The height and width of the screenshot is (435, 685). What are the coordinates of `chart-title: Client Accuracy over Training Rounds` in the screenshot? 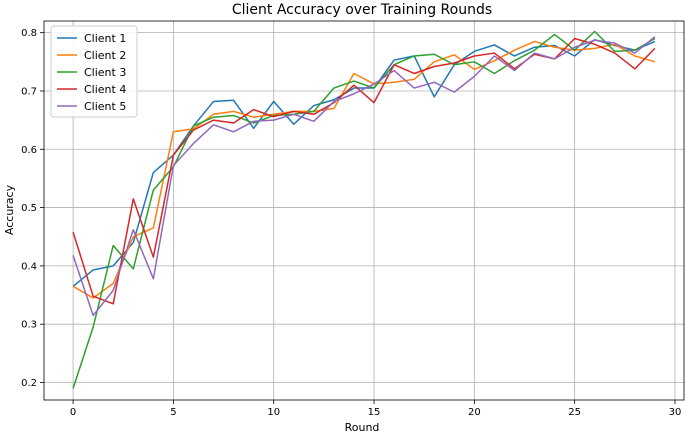 It's located at (362, 10).